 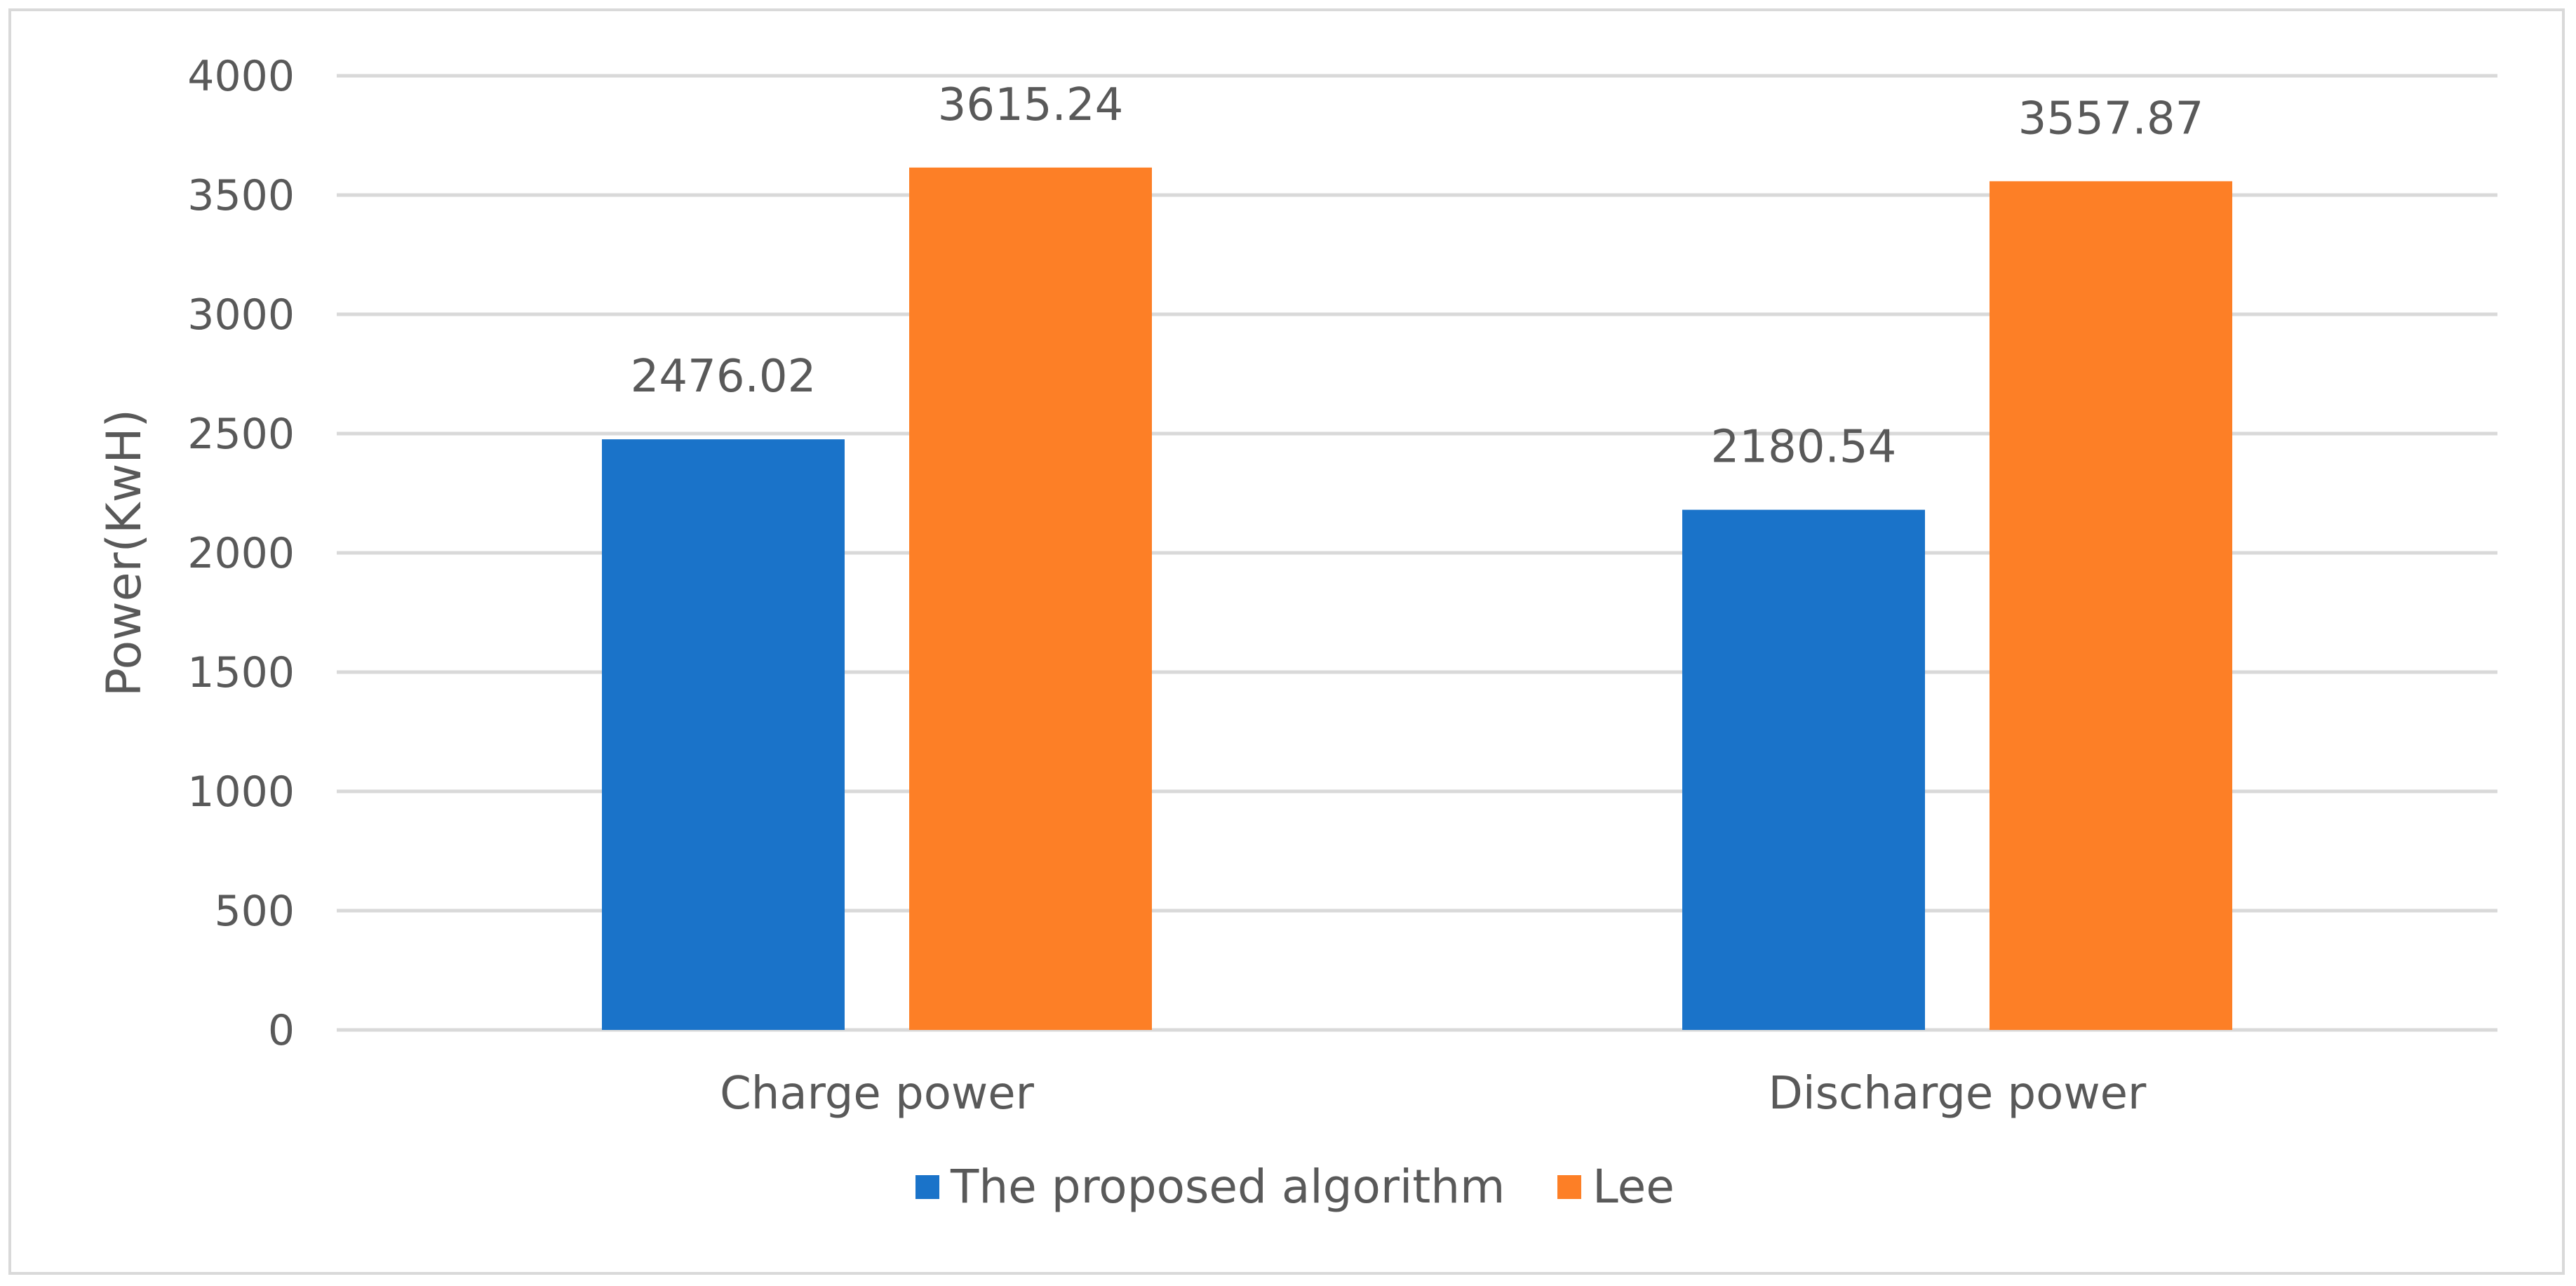 What do you see at coordinates (254, 911) in the screenshot?
I see `y-tick-label: 500` at bounding box center [254, 911].